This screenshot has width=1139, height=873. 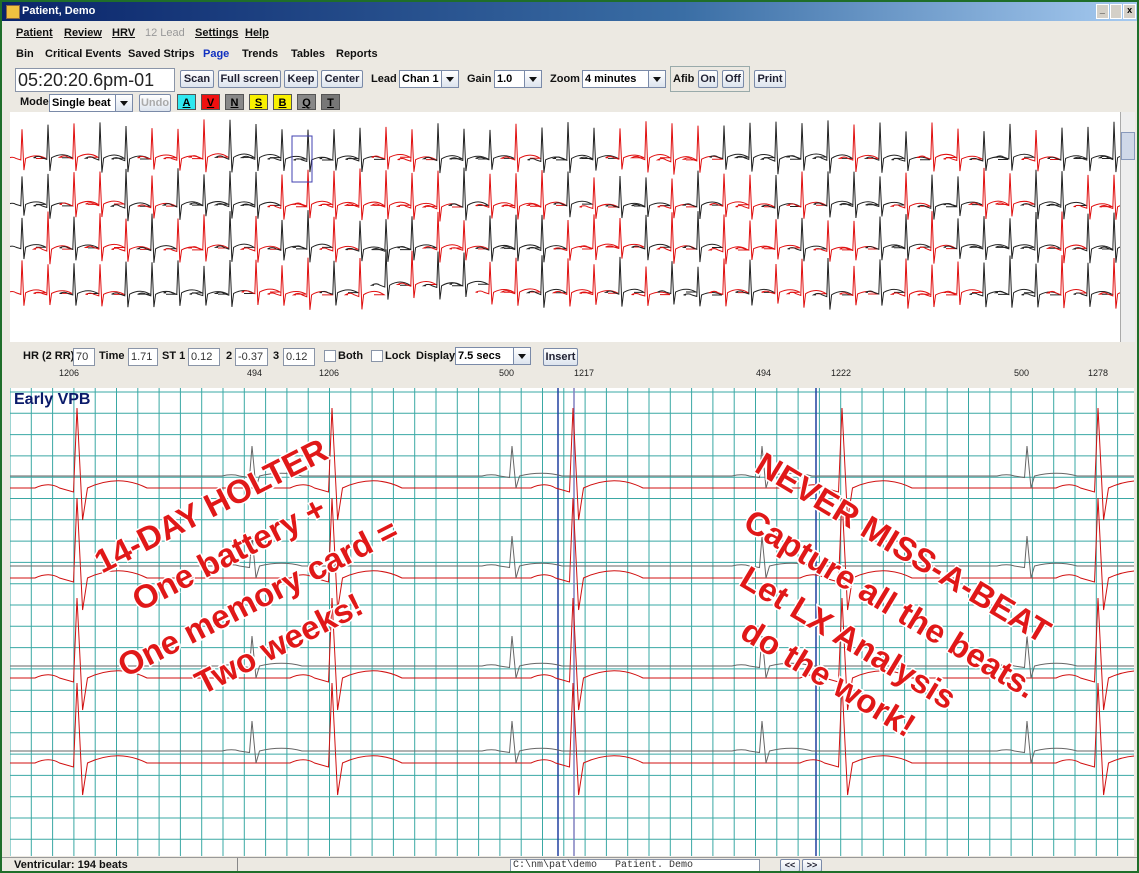 What do you see at coordinates (249, 79) in the screenshot?
I see `toolbar-button: Full screen` at bounding box center [249, 79].